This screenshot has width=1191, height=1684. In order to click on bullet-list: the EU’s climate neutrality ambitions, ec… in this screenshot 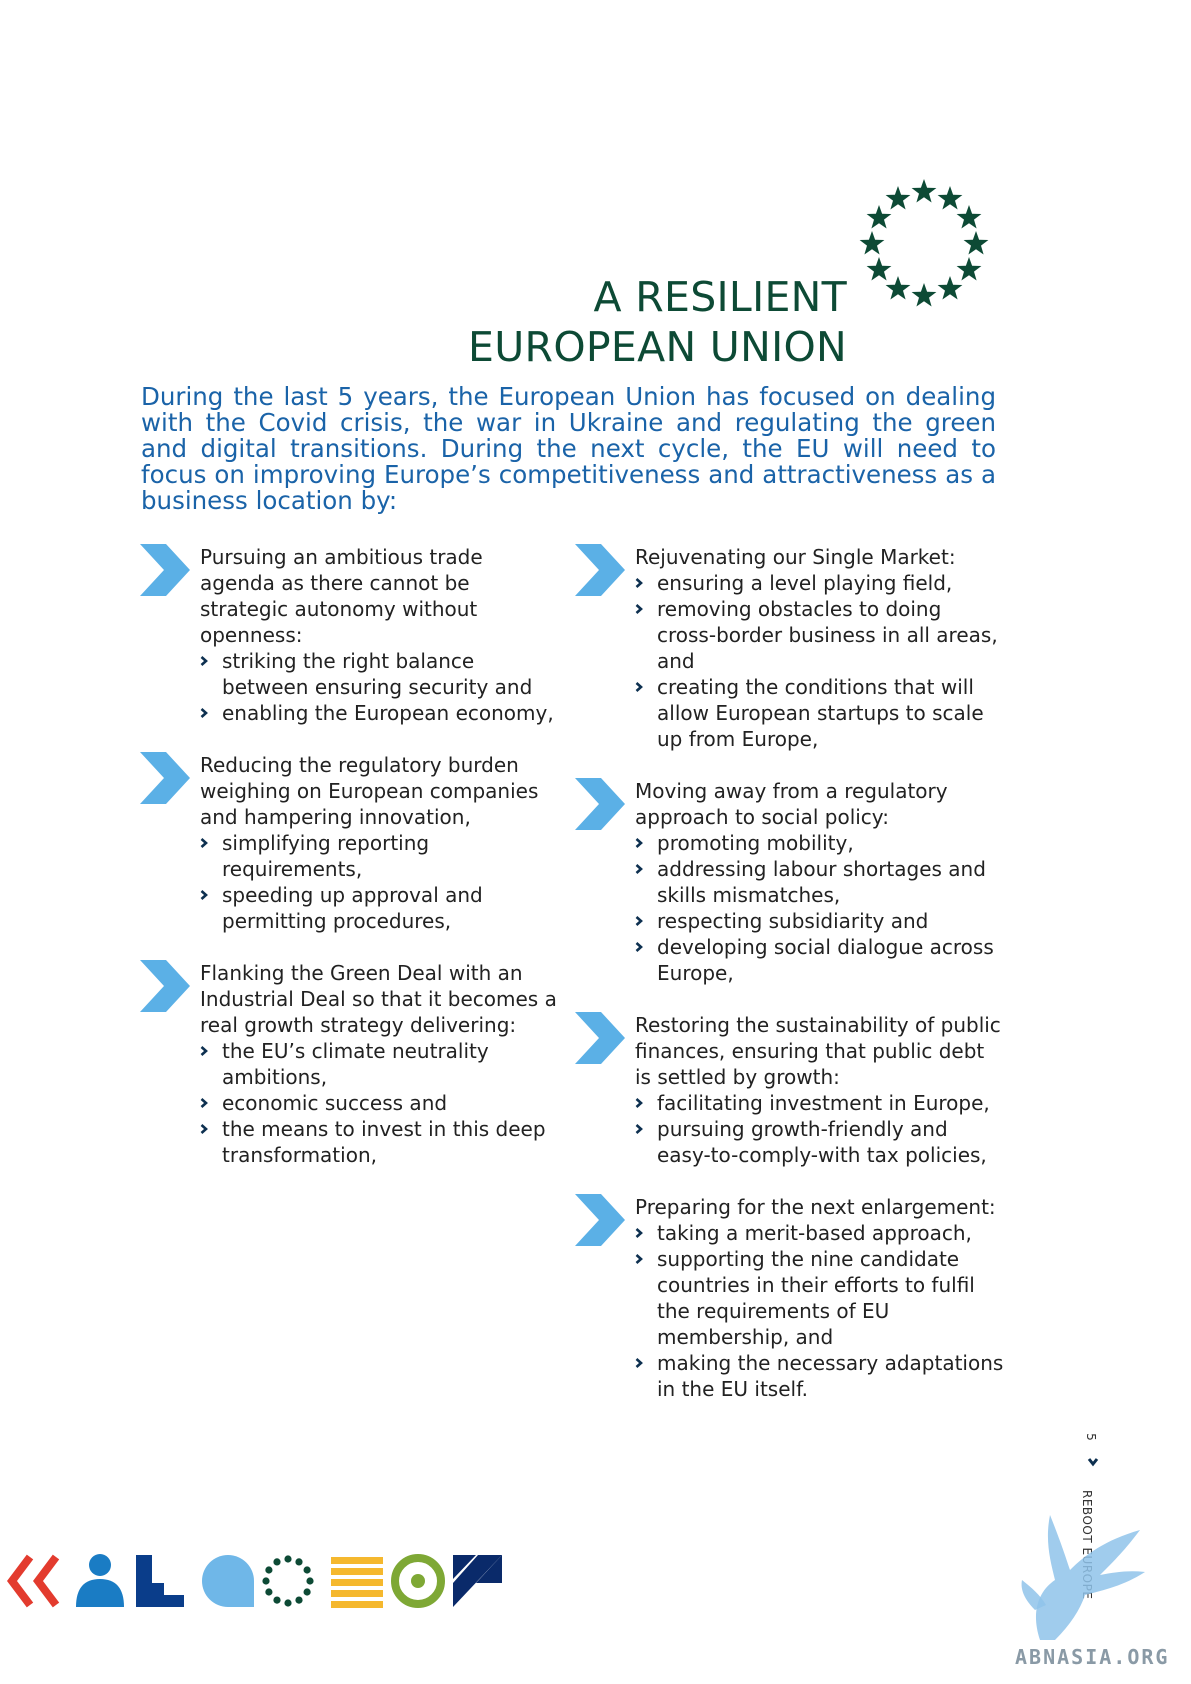, I will do `click(380, 1103)`.